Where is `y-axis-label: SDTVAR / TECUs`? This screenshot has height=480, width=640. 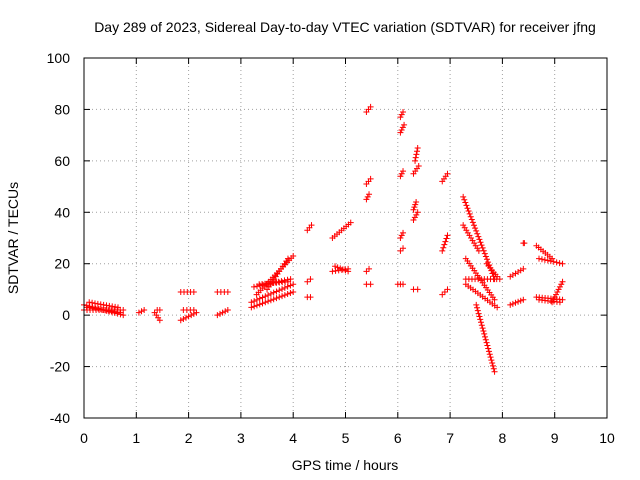 y-axis-label: SDTVAR / TECUs is located at coordinates (13, 238).